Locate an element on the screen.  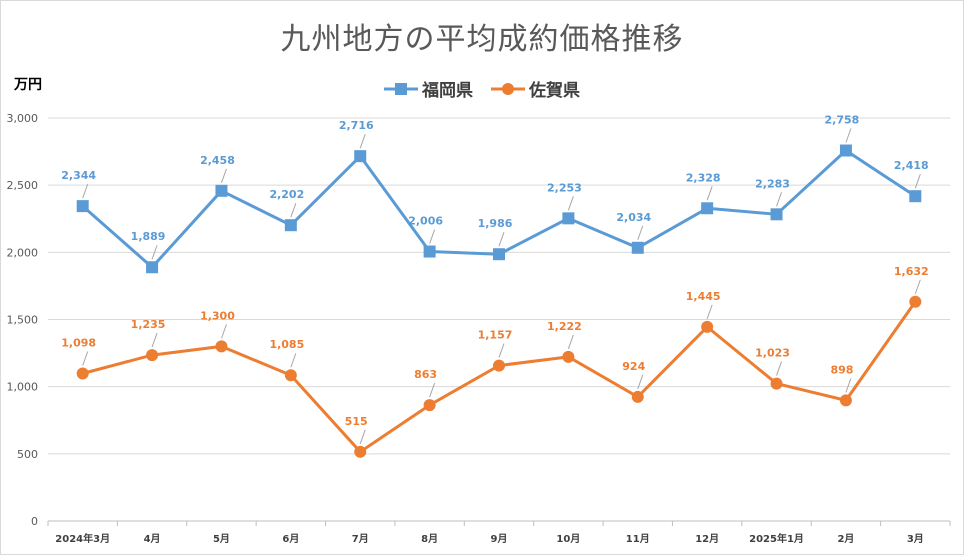
data-label: 2,253 is located at coordinates (564, 187).